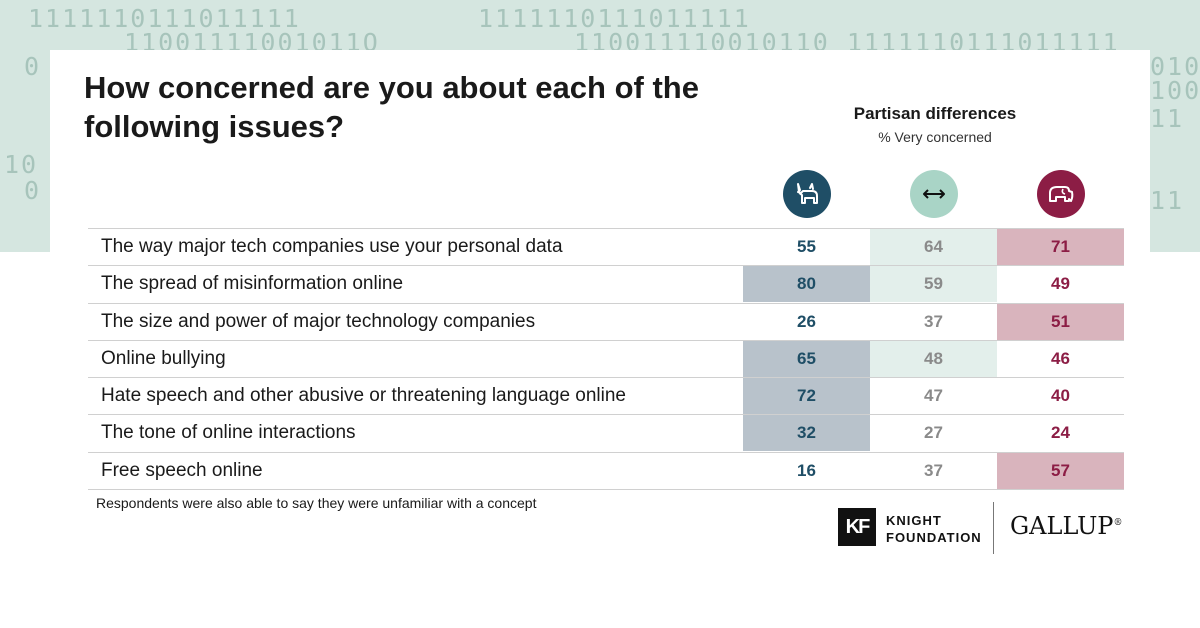 The image size is (1200, 628). I want to click on republican-value: 49, so click(1060, 284).